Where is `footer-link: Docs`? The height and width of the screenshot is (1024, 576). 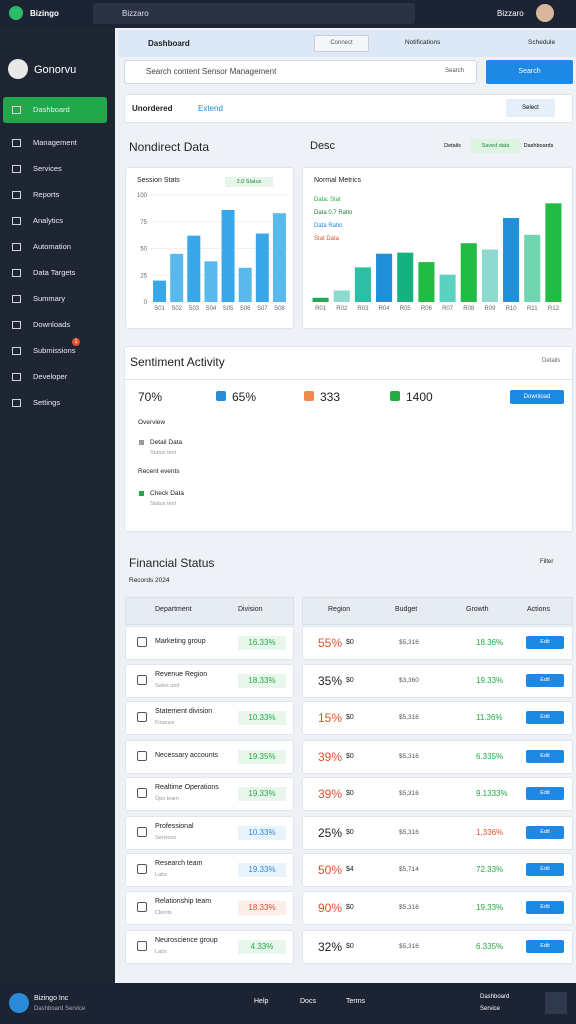 footer-link: Docs is located at coordinates (308, 1001).